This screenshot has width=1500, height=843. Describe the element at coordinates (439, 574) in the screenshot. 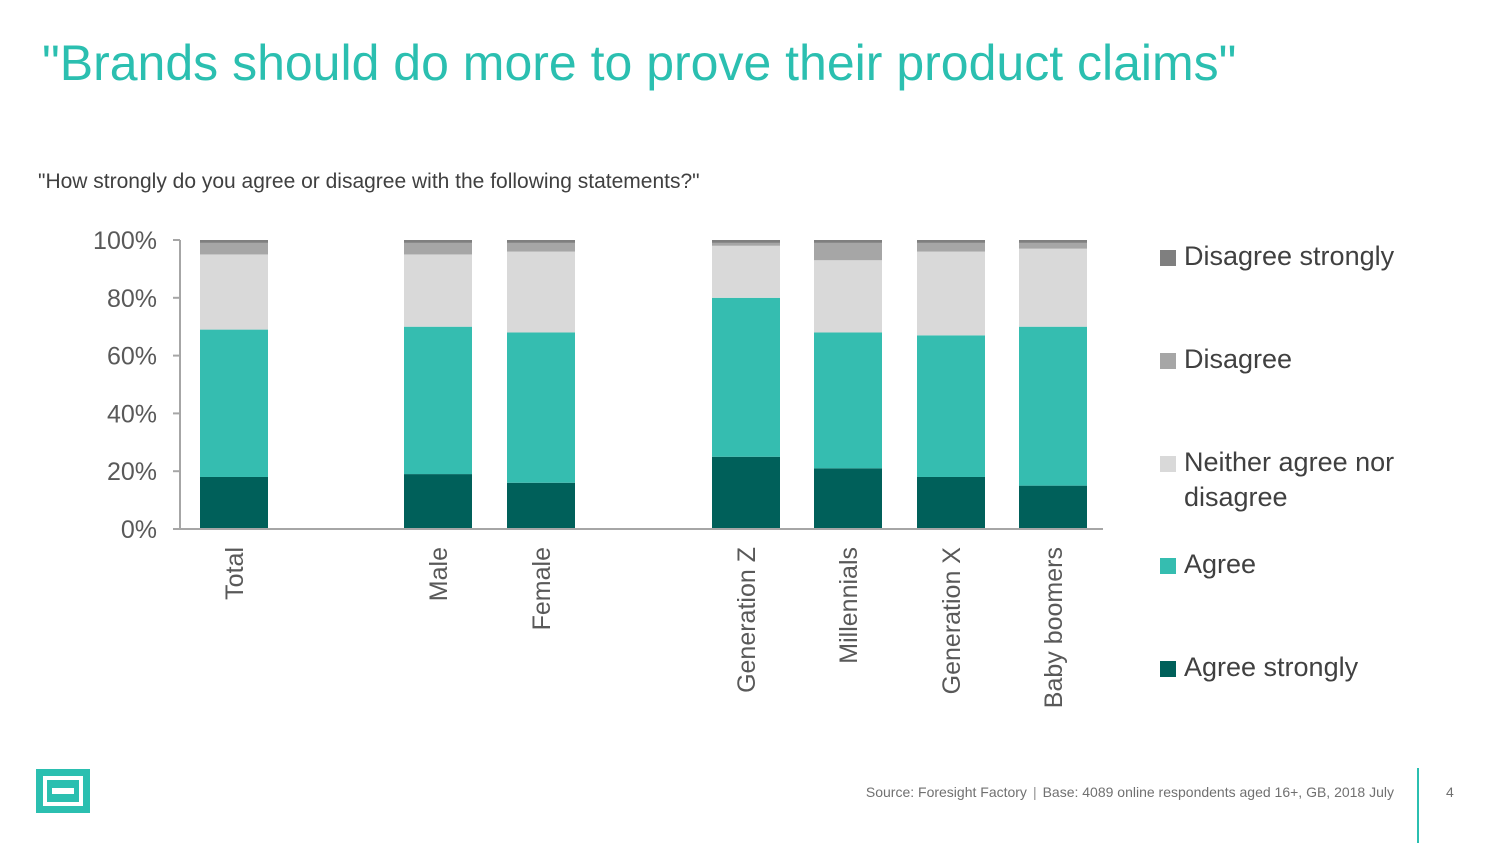

I see `x-category-label: Male` at that location.